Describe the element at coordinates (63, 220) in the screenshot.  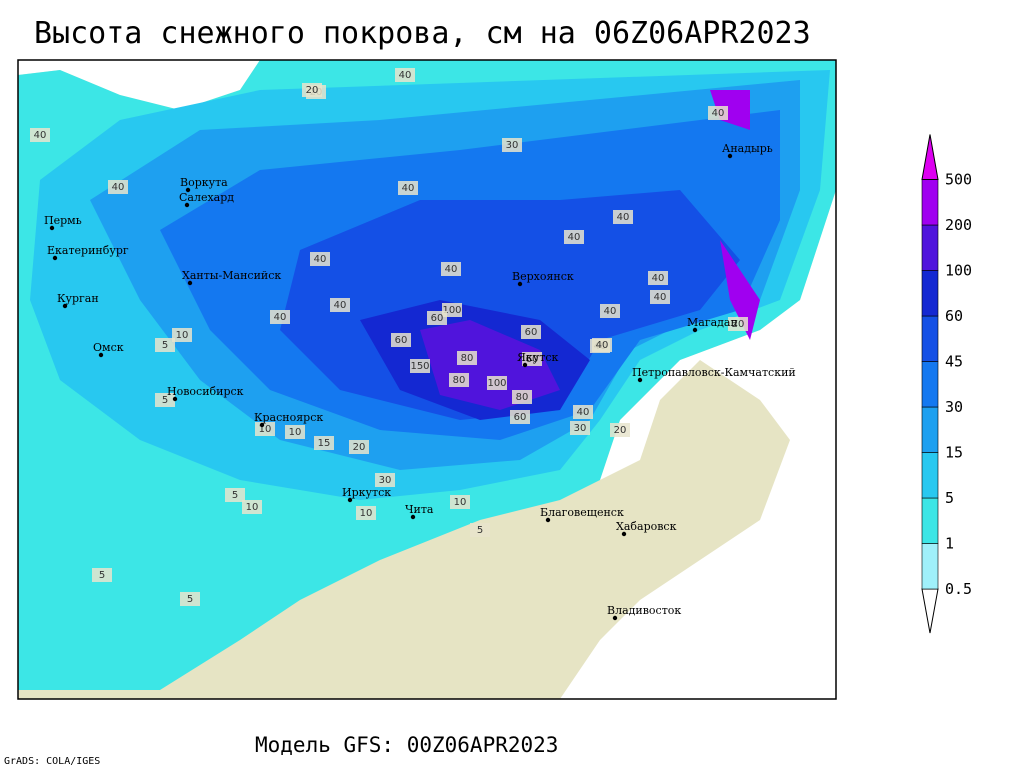
I see `city-label: Пермь` at that location.